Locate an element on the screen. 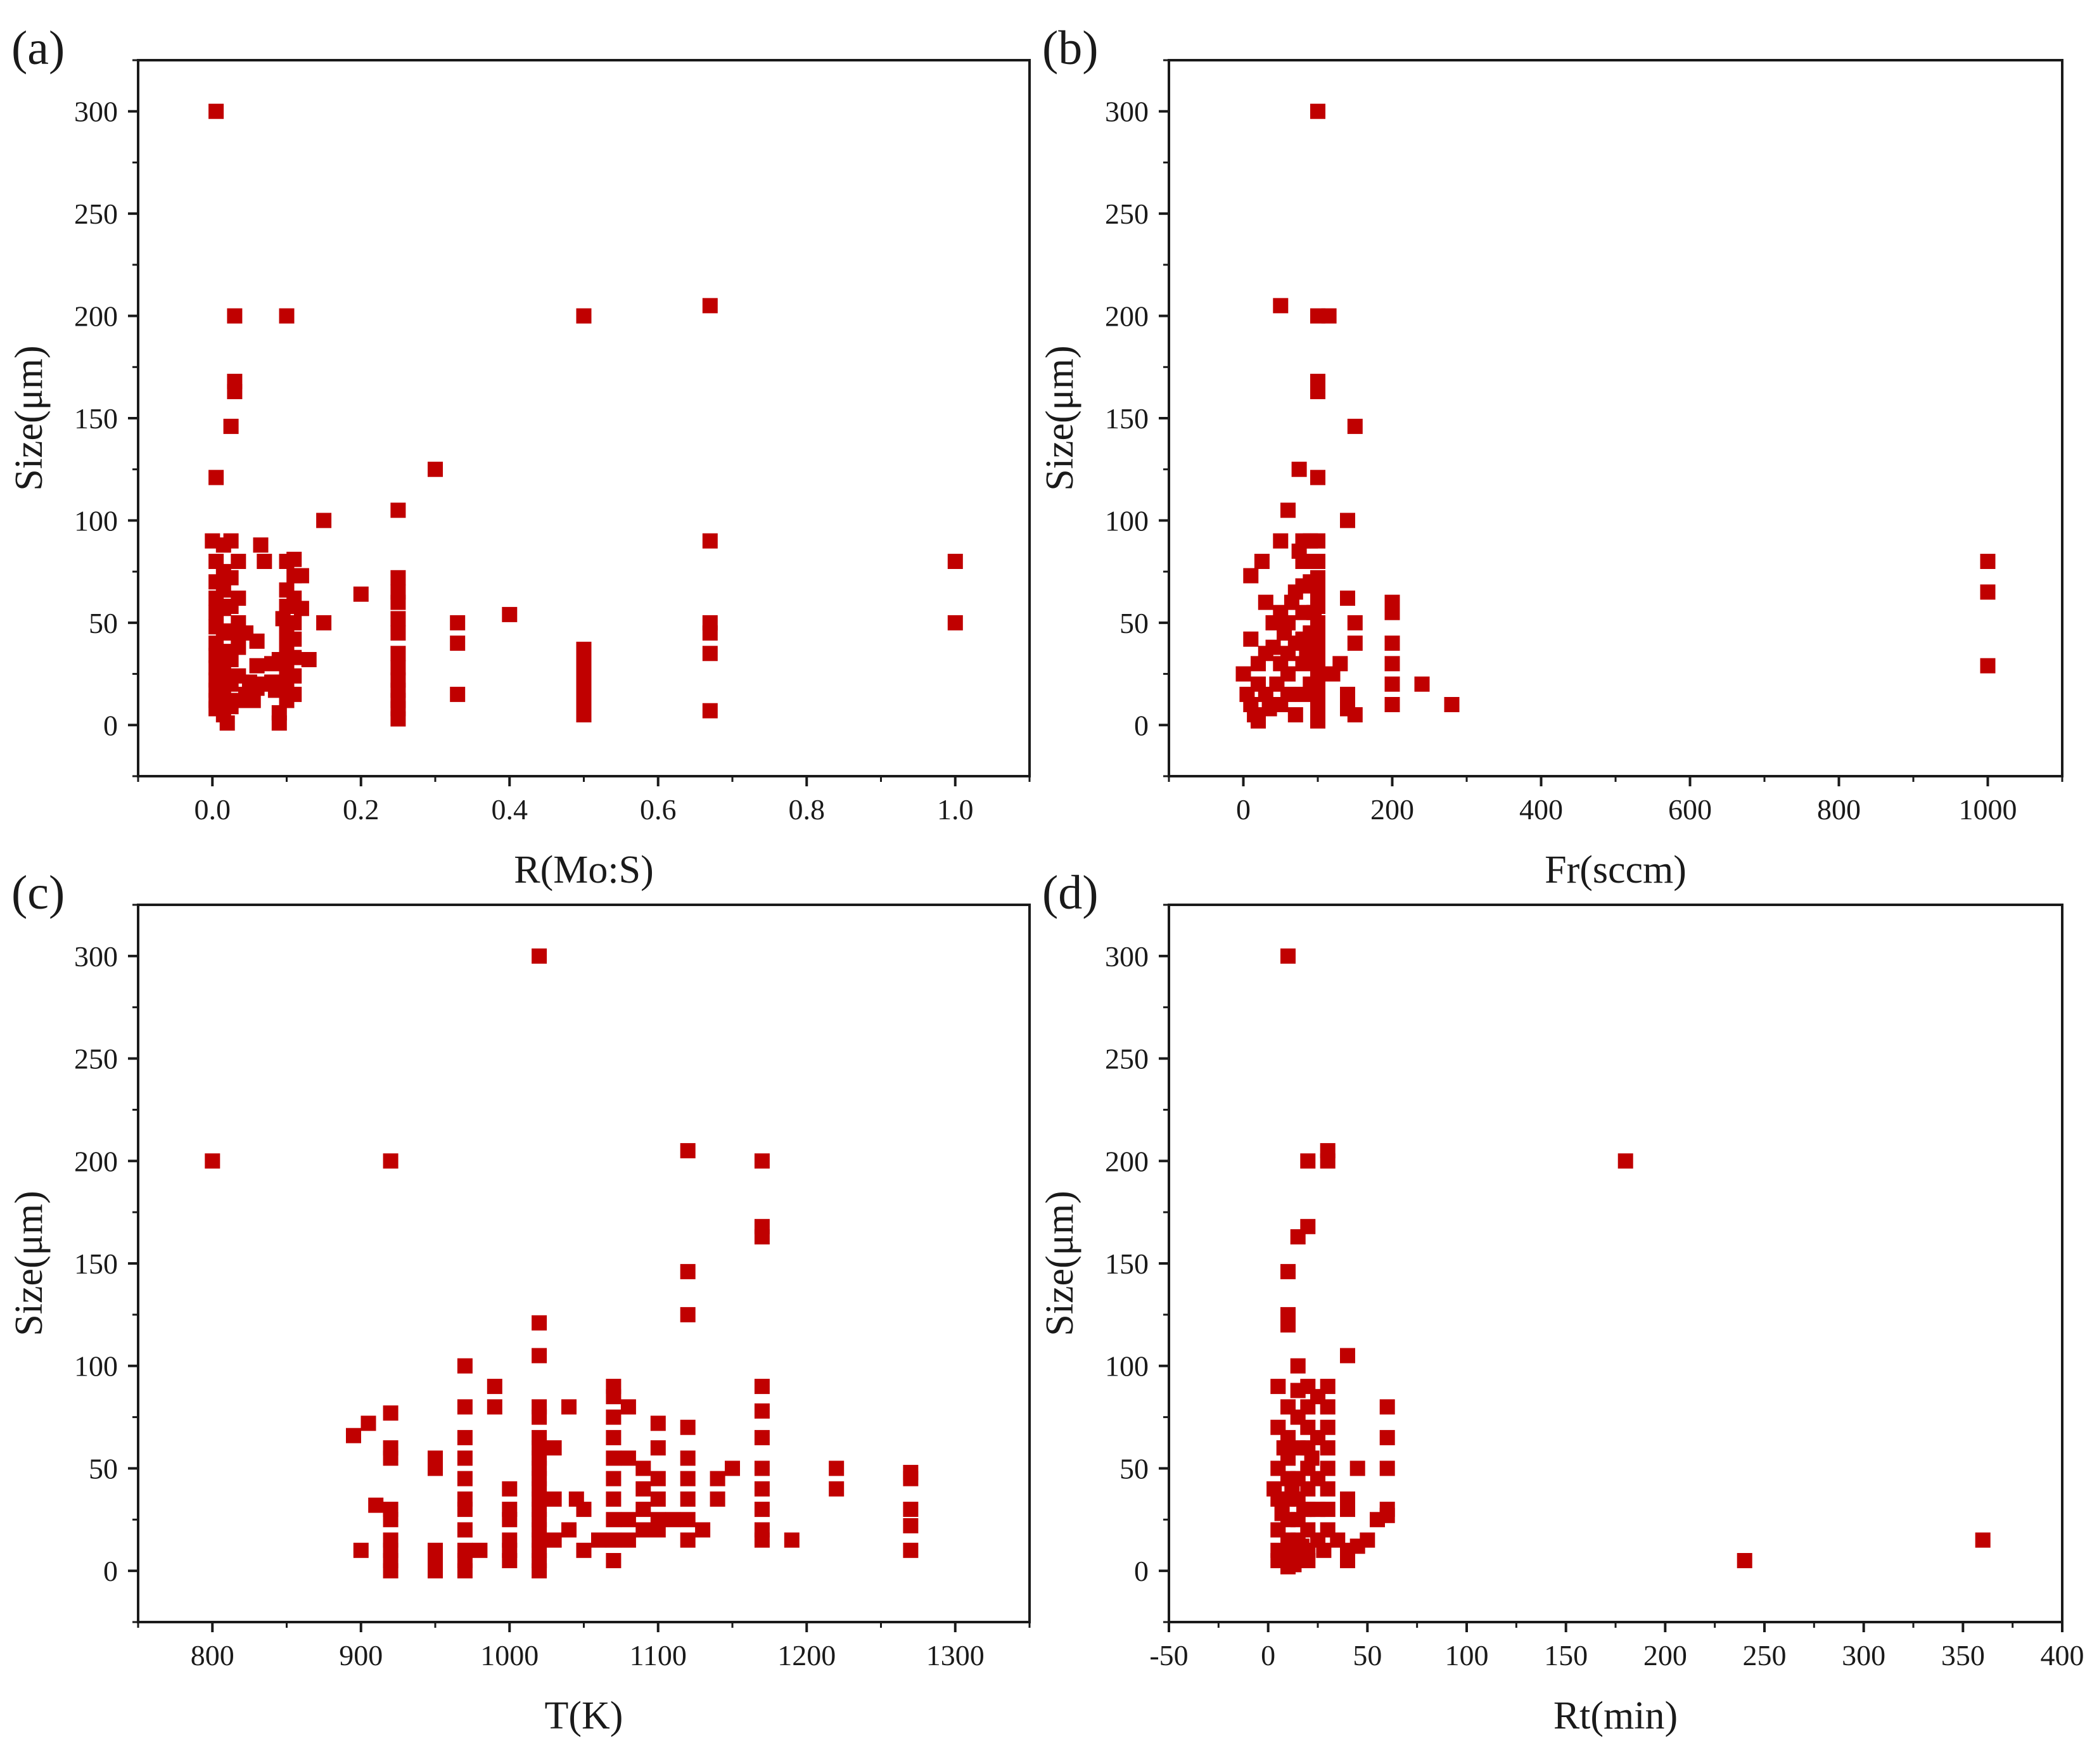 The width and height of the screenshot is (2092, 1764). y-tick-label: 300 is located at coordinates (1127, 112).